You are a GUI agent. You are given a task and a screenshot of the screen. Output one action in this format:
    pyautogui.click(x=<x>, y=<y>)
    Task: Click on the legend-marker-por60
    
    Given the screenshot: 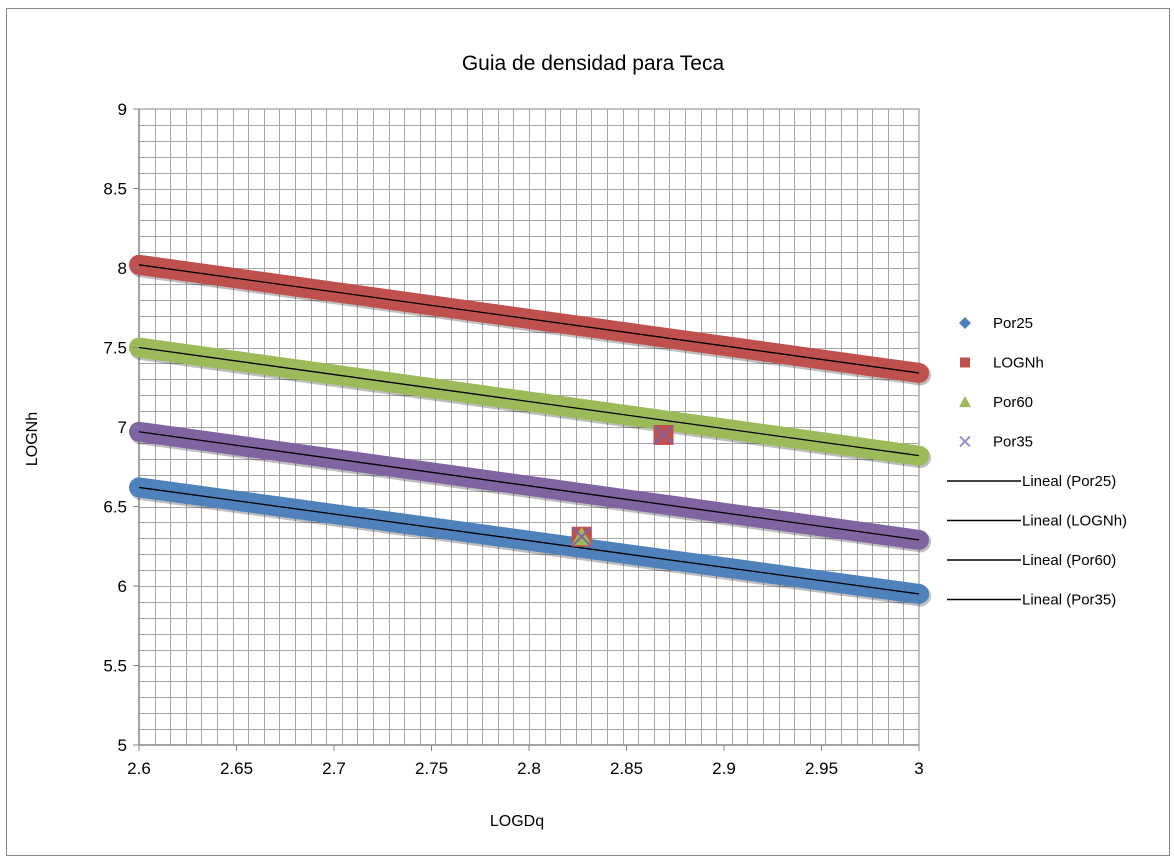 What is the action you would take?
    pyautogui.click(x=965, y=402)
    